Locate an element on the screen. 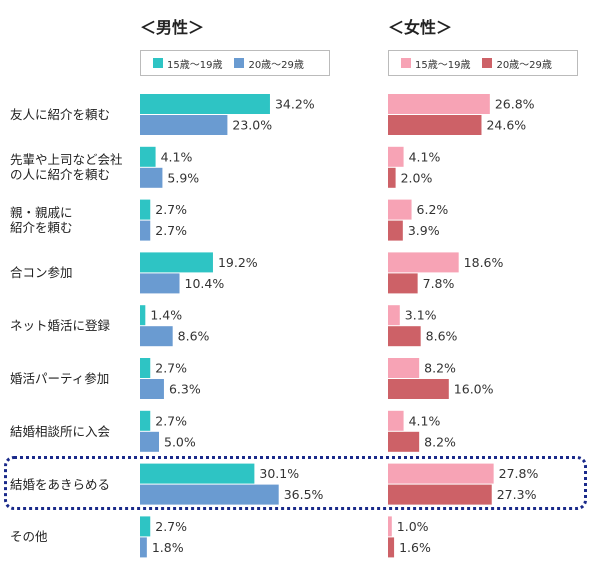 The width and height of the screenshot is (600, 576). data-label: 2.0% is located at coordinates (417, 177).